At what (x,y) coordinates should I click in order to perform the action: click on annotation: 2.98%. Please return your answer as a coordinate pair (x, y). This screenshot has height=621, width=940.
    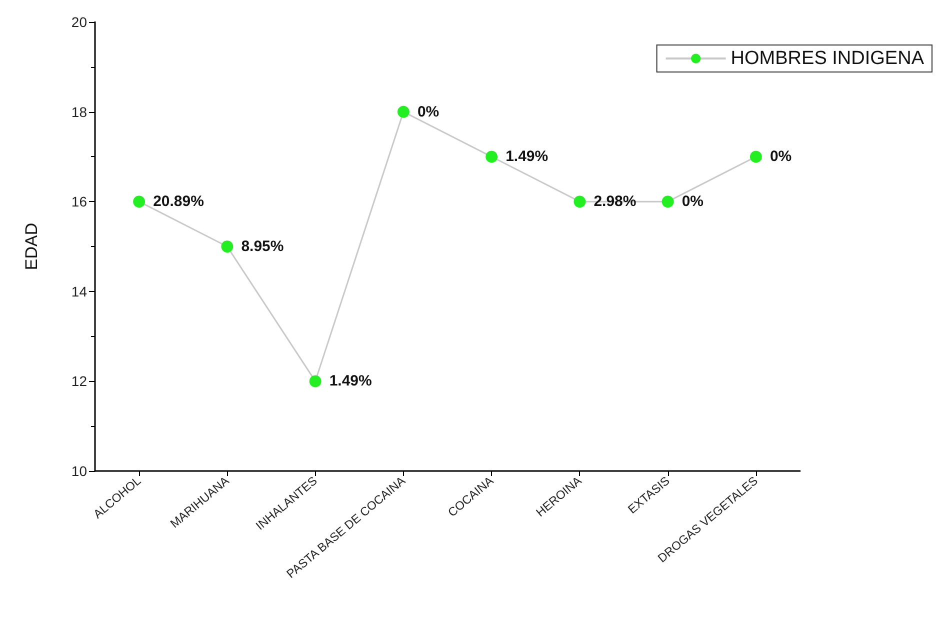
    Looking at the image, I should click on (615, 201).